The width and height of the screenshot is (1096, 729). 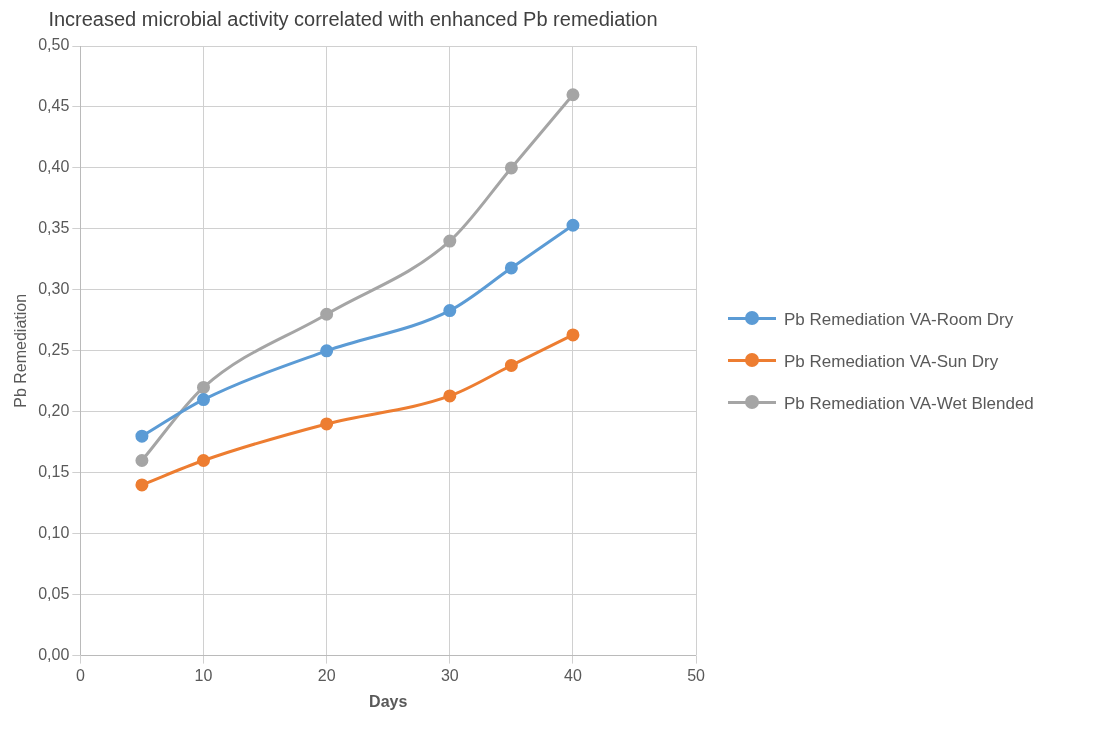 What do you see at coordinates (80, 675) in the screenshot?
I see `x-tick-label: 0` at bounding box center [80, 675].